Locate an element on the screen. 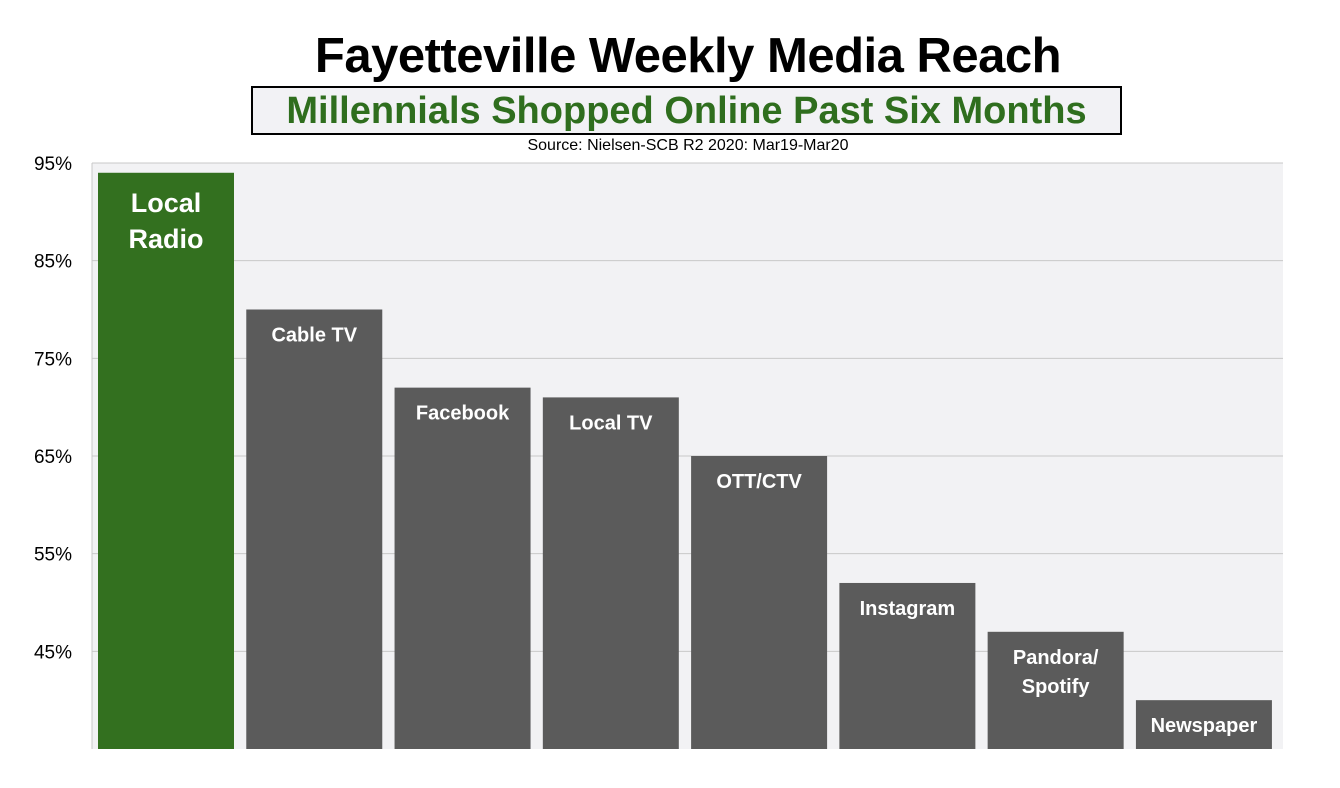  y-tick-label: 45% is located at coordinates (53, 652).